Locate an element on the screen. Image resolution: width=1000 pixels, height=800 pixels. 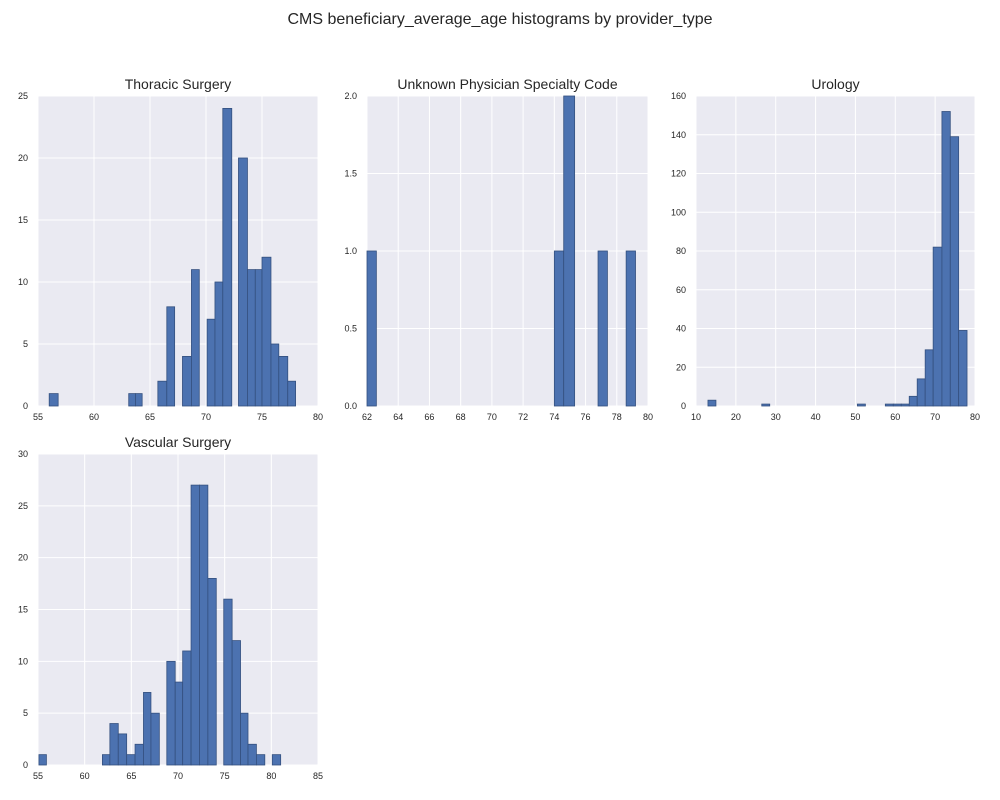
panel-title: Thoracic Surgery is located at coordinates (178, 84).